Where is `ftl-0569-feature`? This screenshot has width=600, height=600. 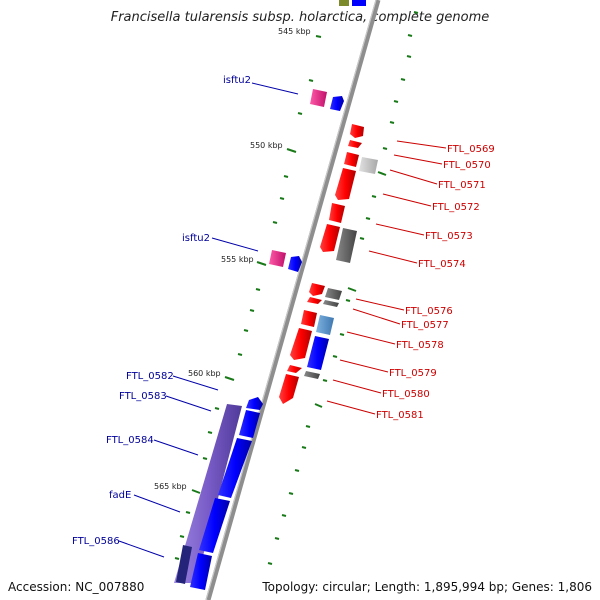
ftl-0569-feature is located at coordinates (357, 131).